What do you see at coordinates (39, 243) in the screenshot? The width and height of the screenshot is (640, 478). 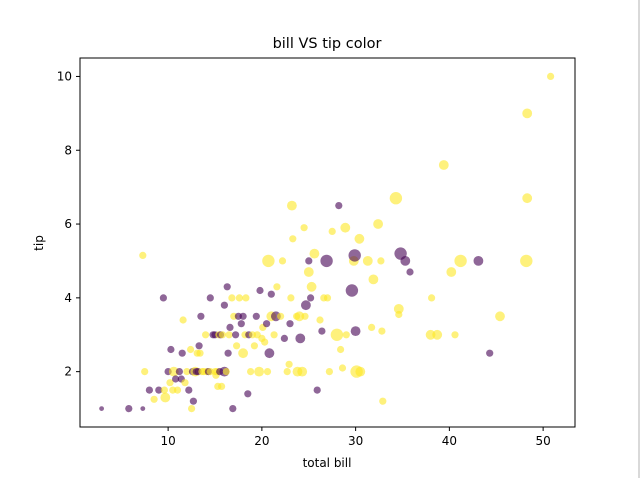 I see `y-axis-label: tip` at bounding box center [39, 243].